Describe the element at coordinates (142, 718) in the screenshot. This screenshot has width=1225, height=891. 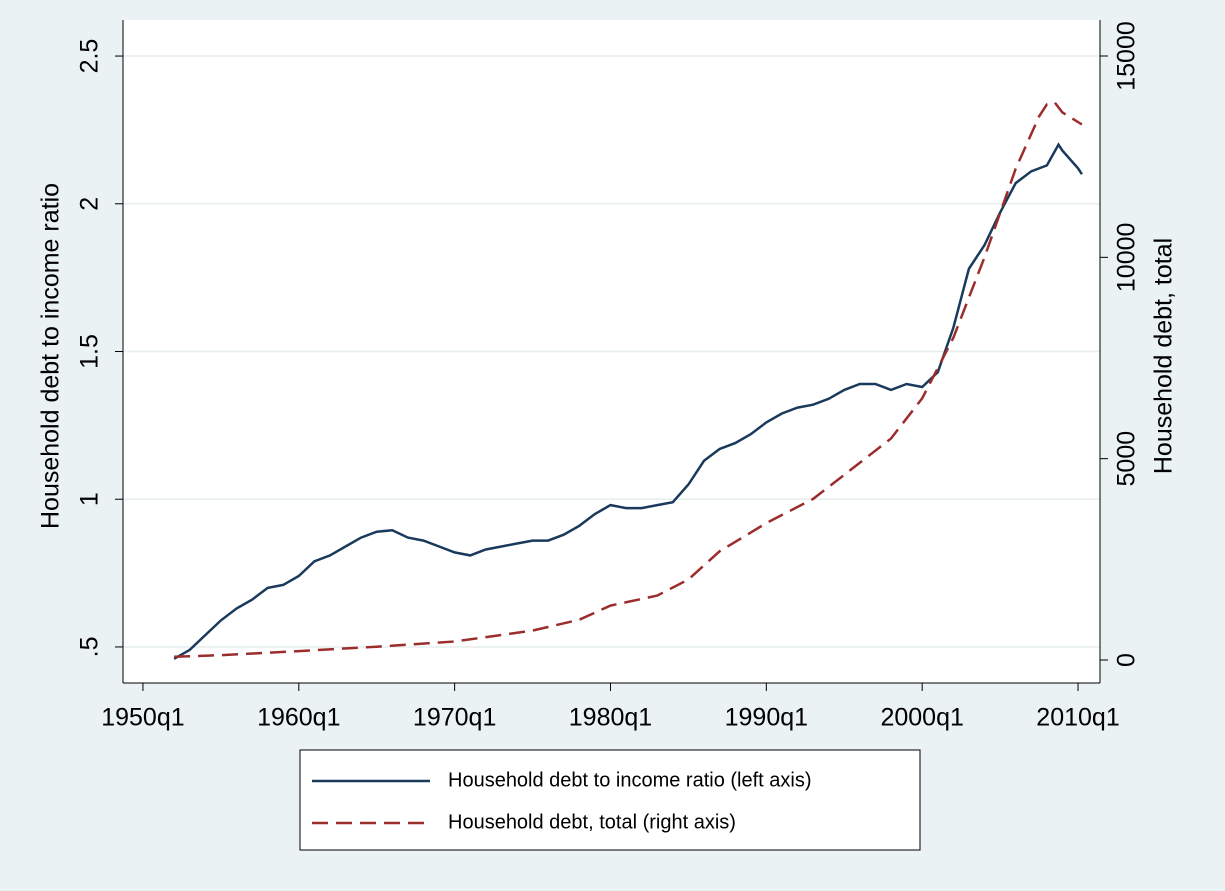
I see `x-tick-label: 1950q1` at that location.